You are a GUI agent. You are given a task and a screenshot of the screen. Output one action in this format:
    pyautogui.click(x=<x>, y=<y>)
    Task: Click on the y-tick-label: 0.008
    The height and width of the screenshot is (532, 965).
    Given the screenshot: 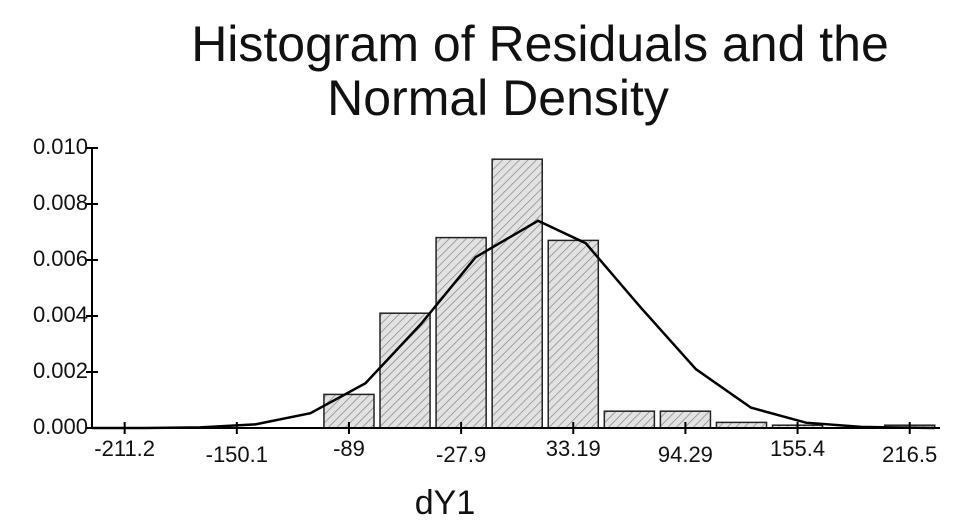 What is the action you would take?
    pyautogui.click(x=60, y=202)
    